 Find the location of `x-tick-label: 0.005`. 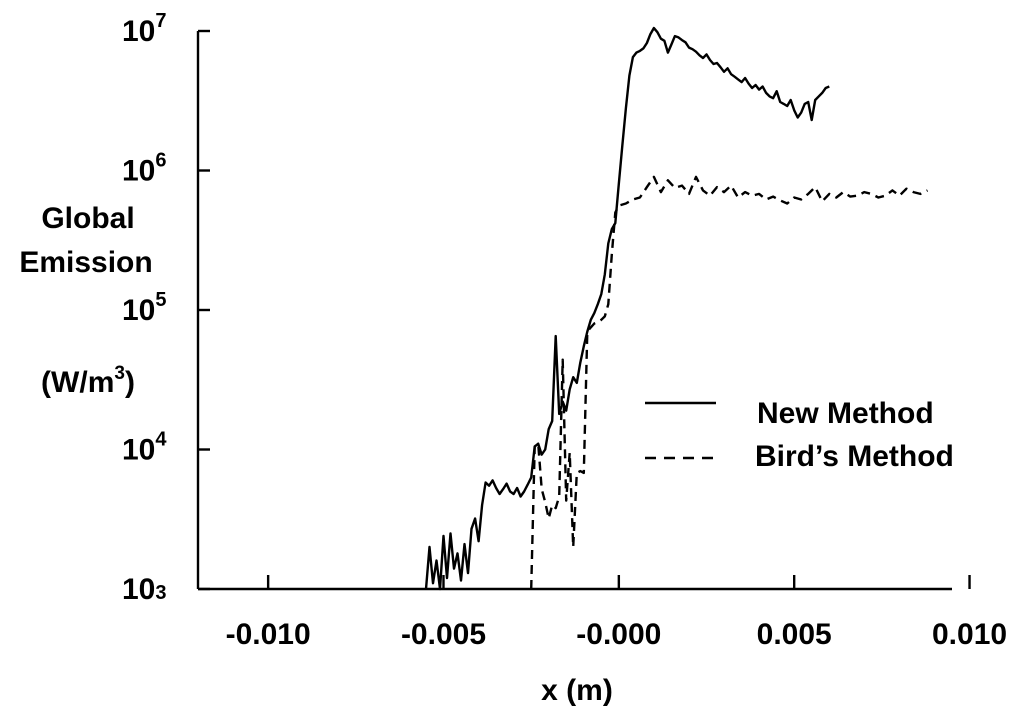

x-tick-label: 0.005 is located at coordinates (794, 634).